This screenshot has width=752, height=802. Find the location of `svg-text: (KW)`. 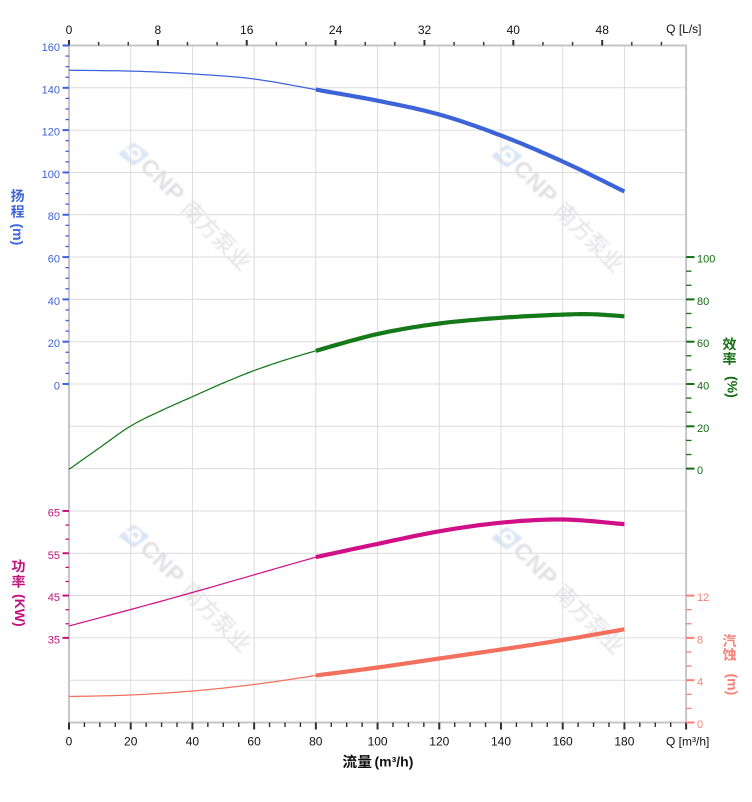

svg-text: (KW) is located at coordinates (20, 610).